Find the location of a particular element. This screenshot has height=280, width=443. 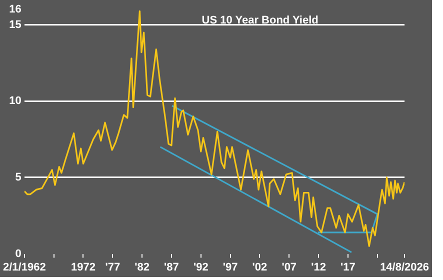

x-tick-label: '02 is located at coordinates (260, 267).